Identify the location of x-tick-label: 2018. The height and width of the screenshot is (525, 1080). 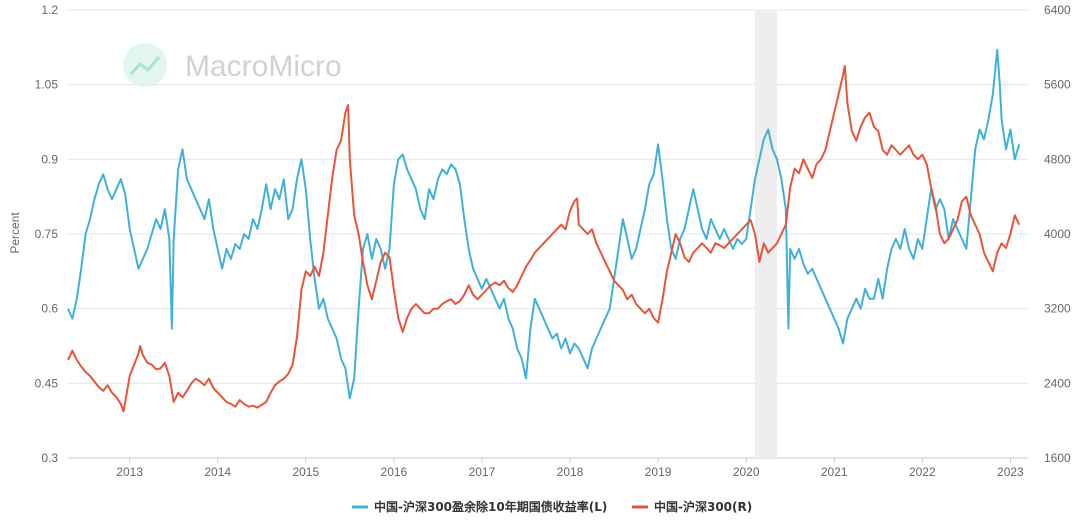
(570, 472).